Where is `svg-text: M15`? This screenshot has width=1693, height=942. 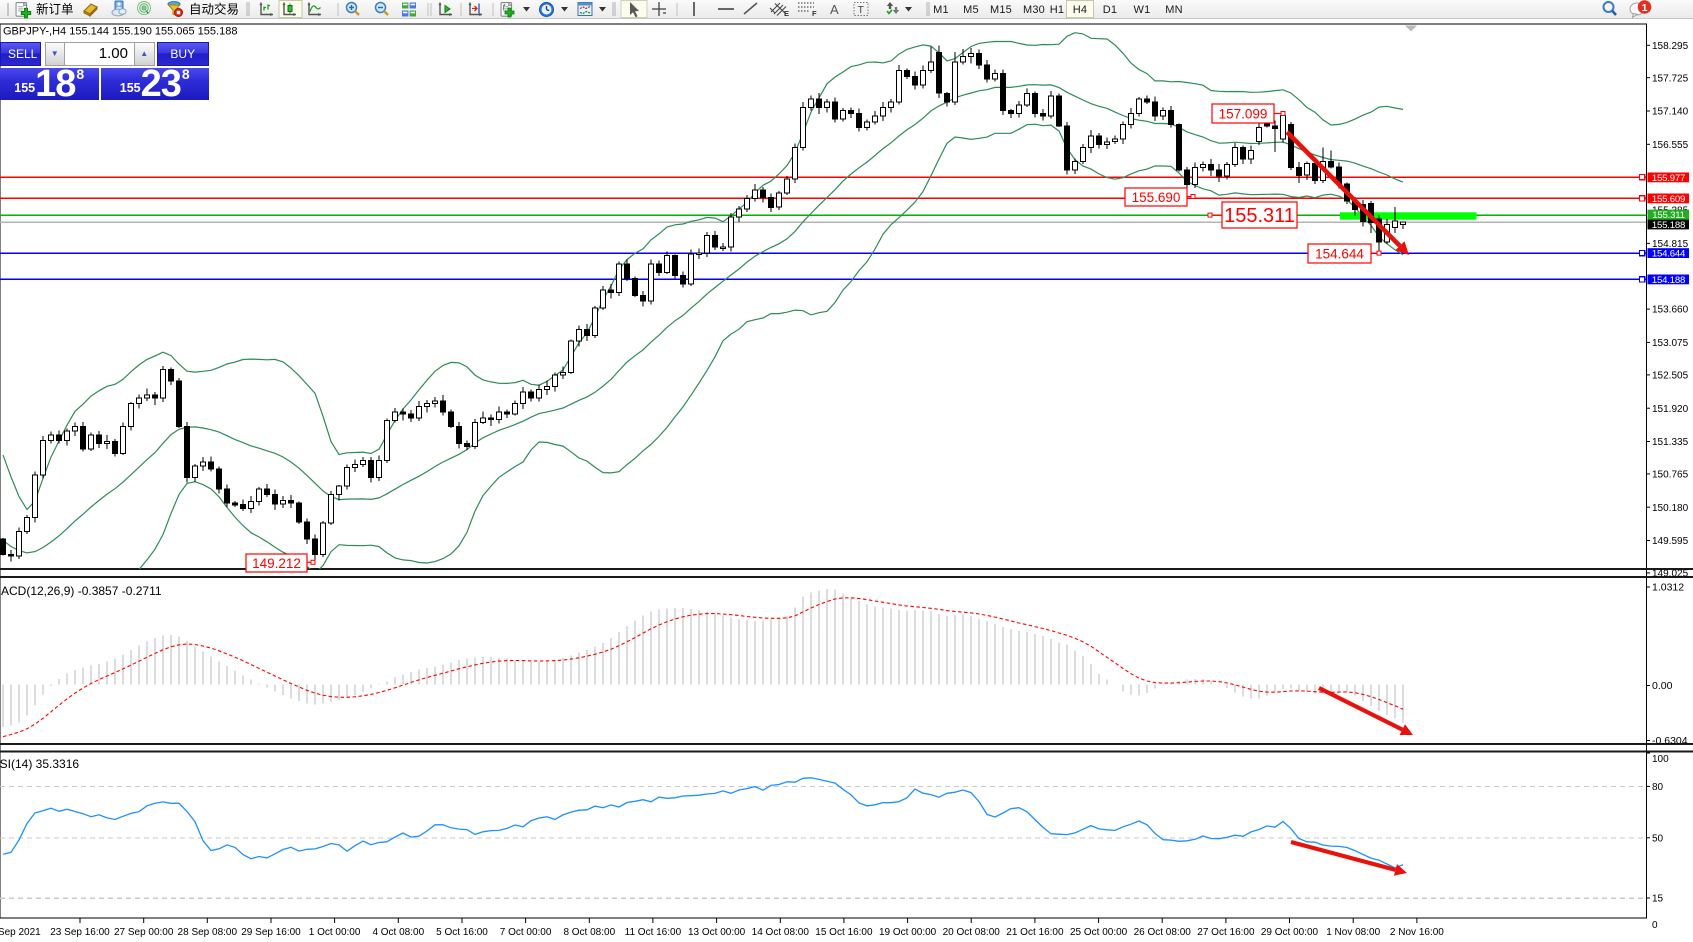 svg-text: M15 is located at coordinates (1001, 10).